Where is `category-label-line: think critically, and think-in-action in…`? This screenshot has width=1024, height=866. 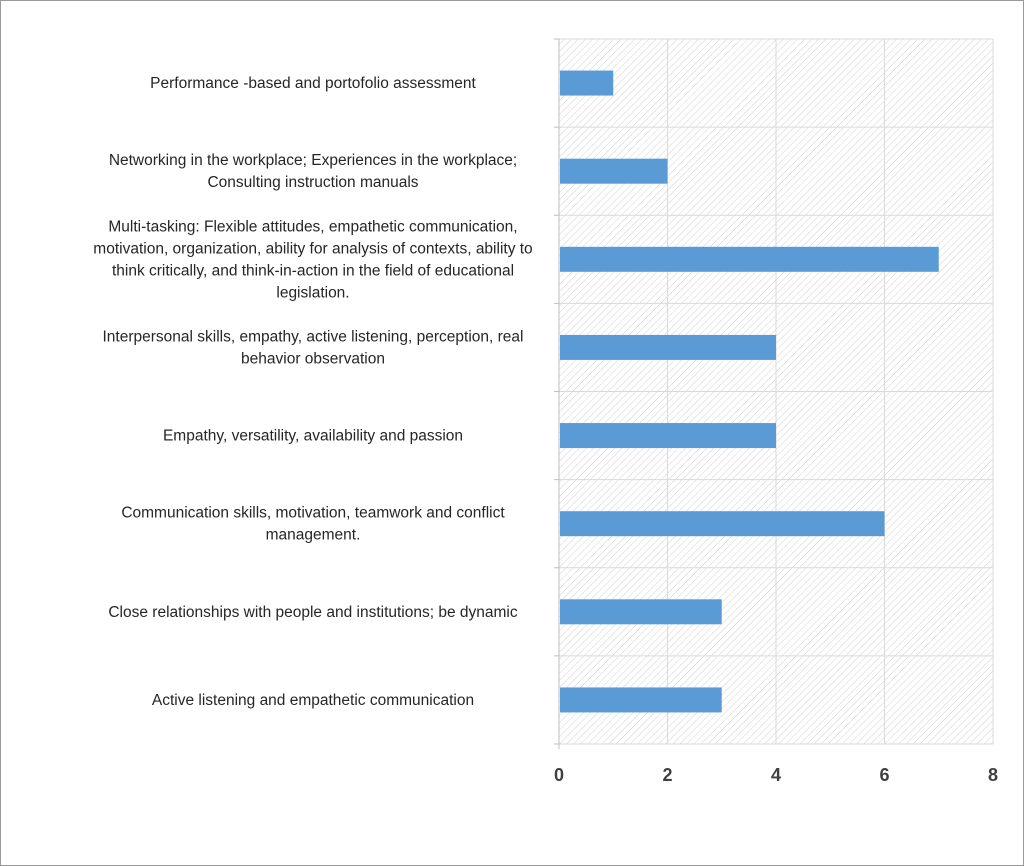 category-label-line: think critically, and think-in-action in… is located at coordinates (313, 270).